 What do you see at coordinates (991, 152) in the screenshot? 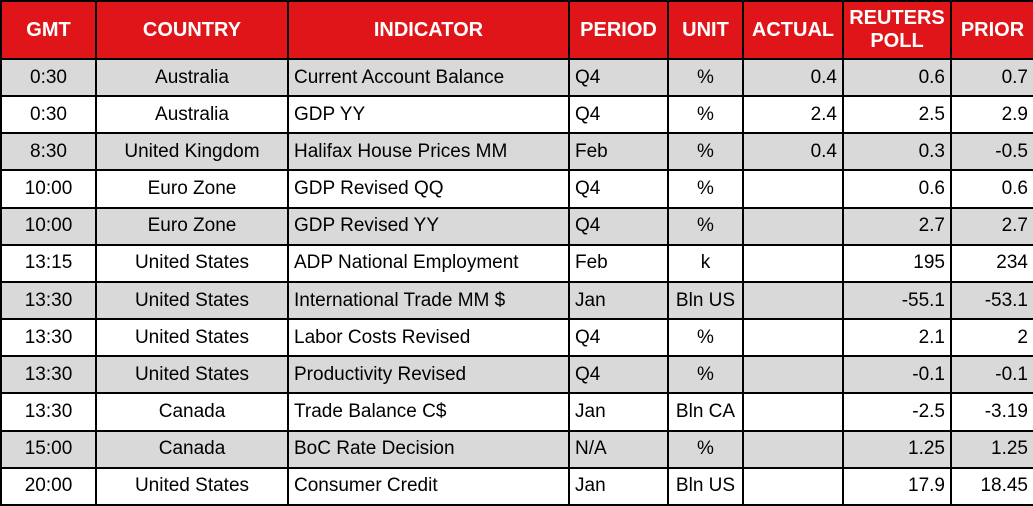
I see `cell-prior: -0.5` at bounding box center [991, 152].